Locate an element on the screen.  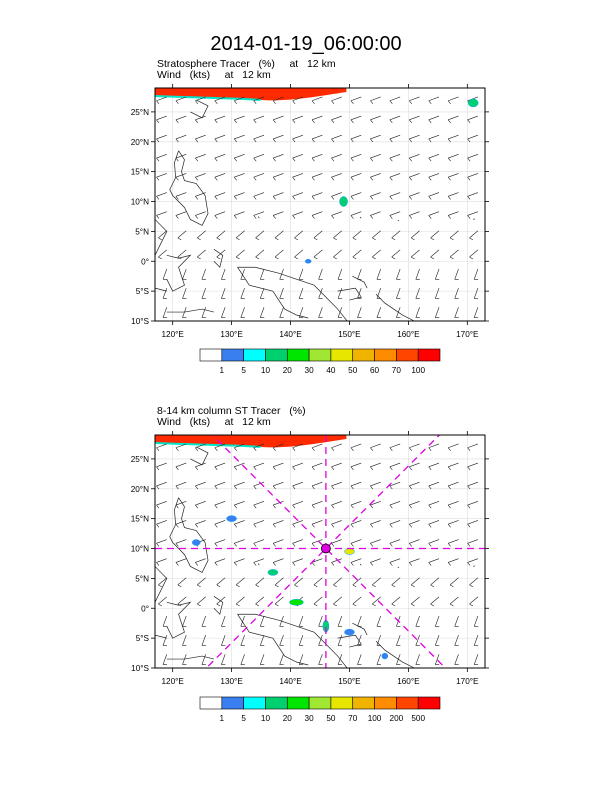
panel1-subtitle-1: Stratosphere Tracer (%) at 12 km is located at coordinates (246, 64).